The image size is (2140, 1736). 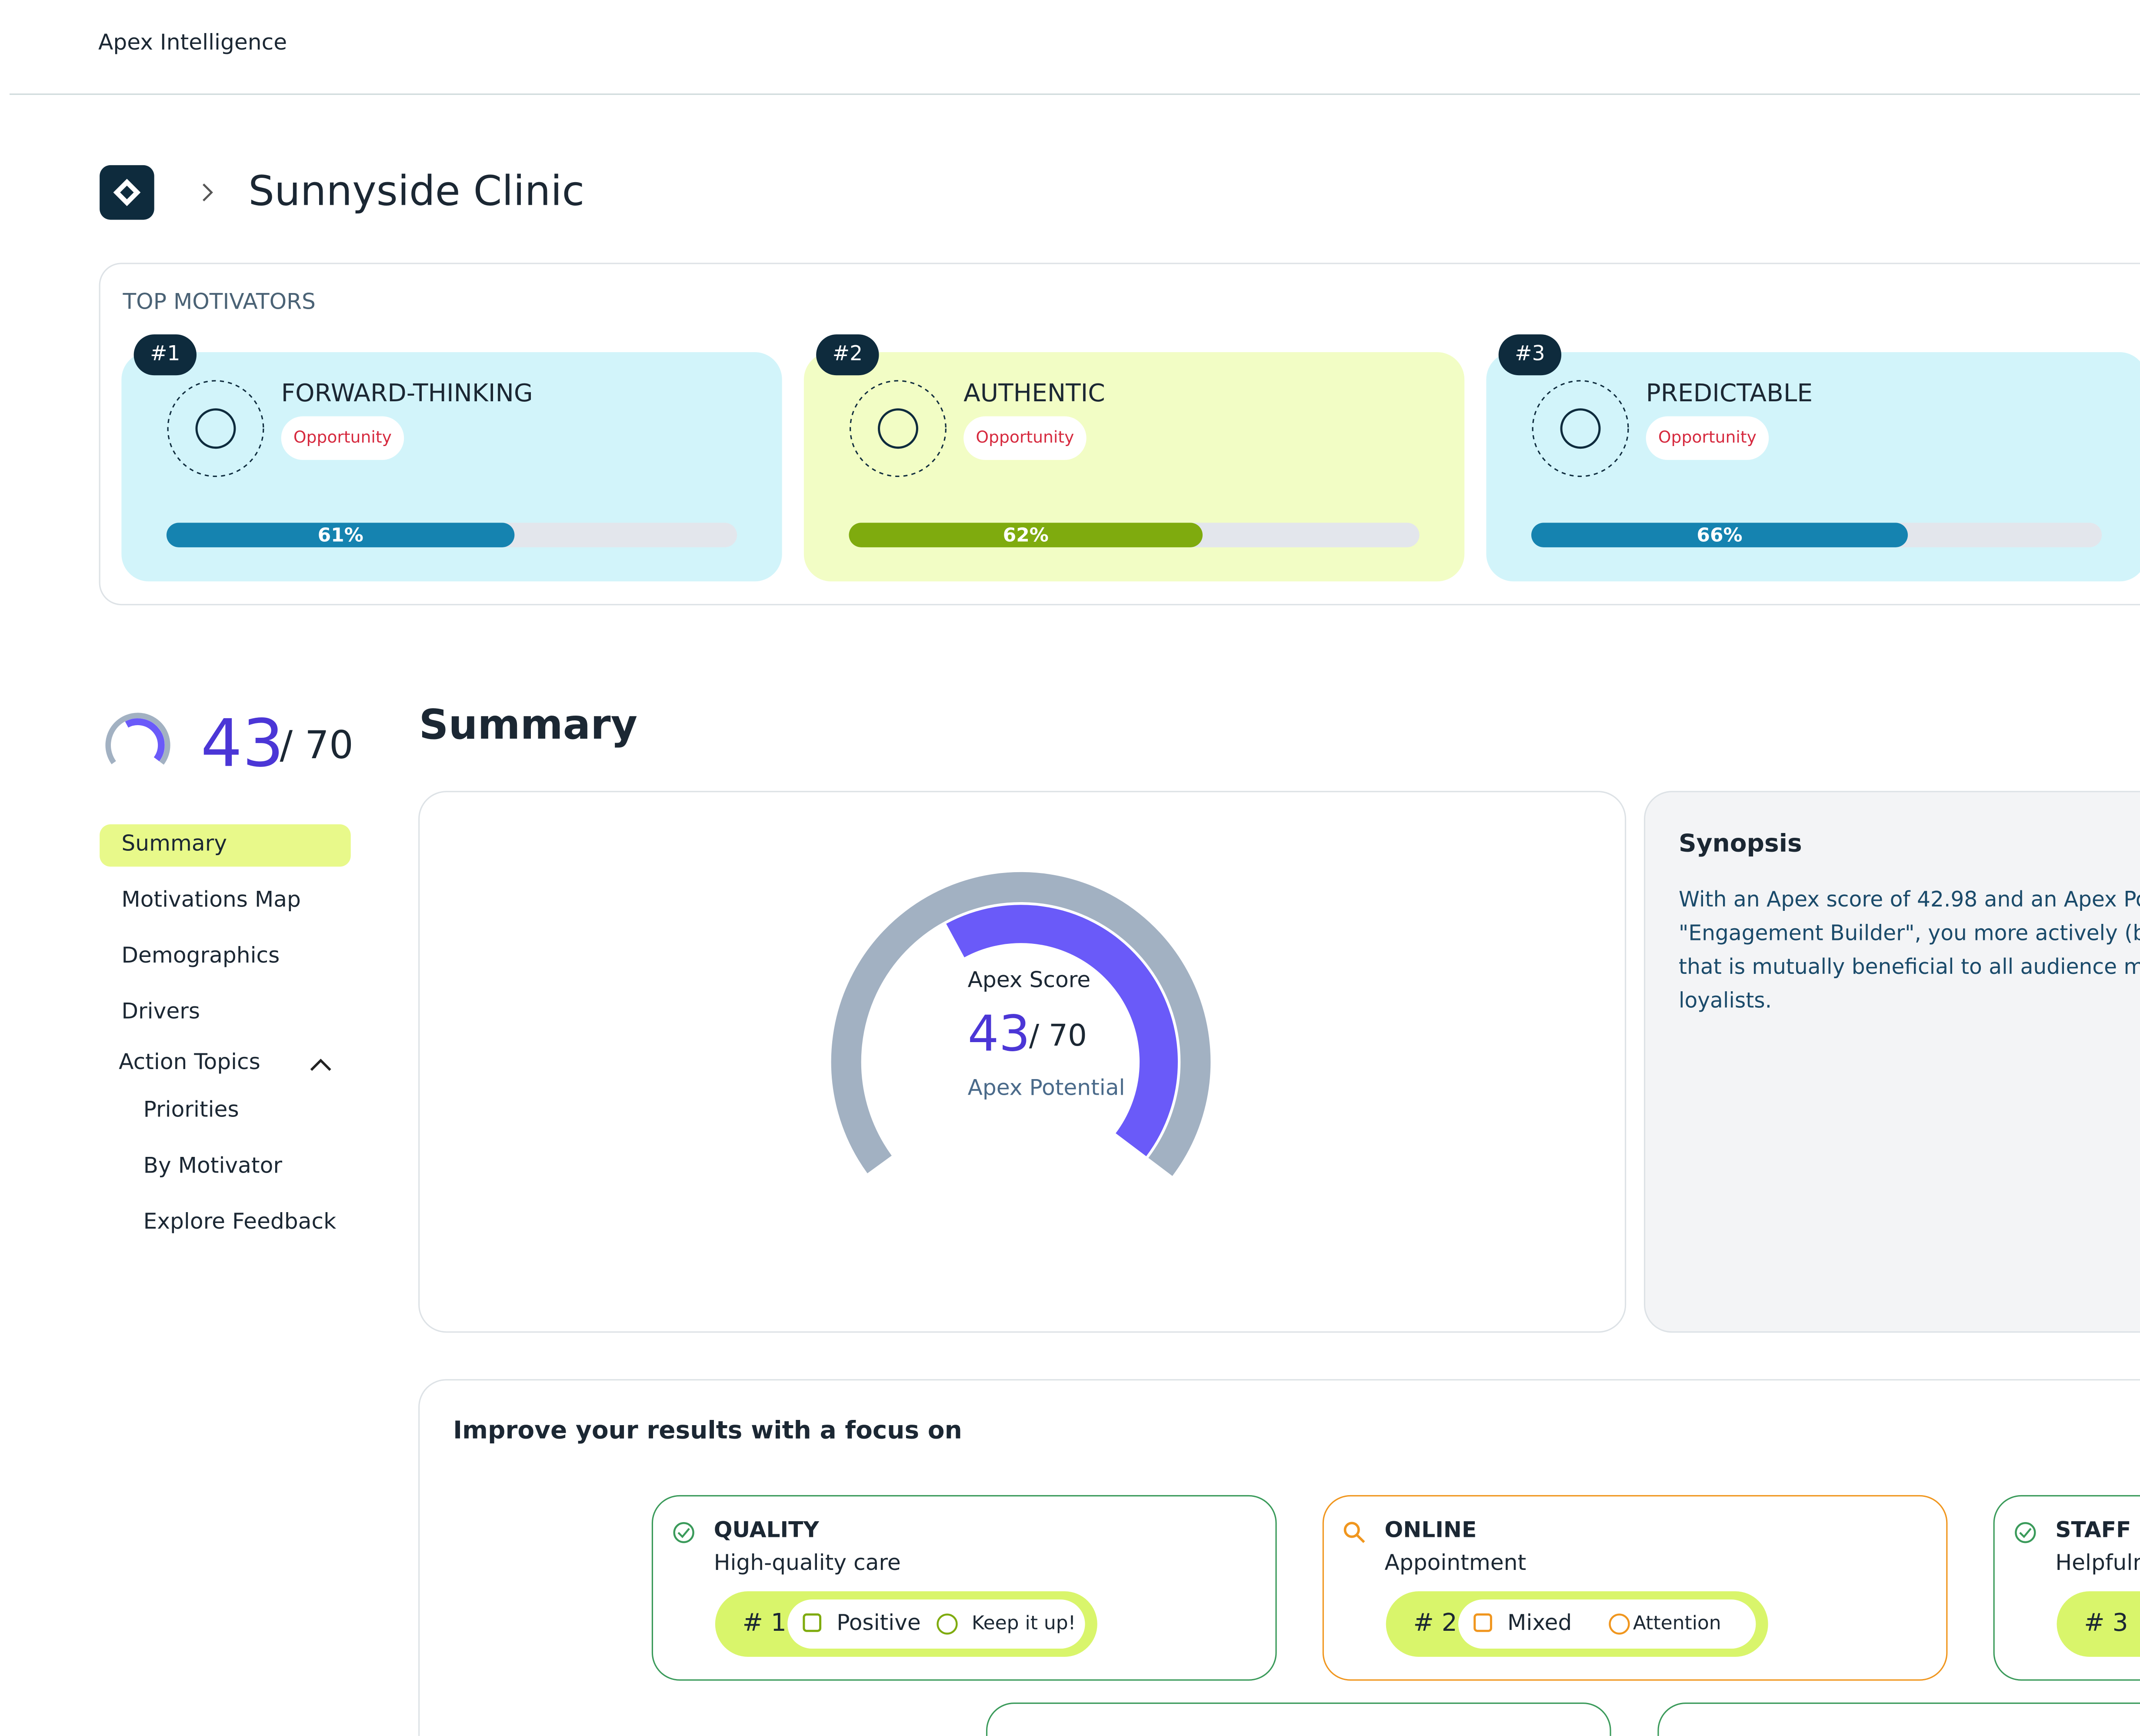 I want to click on nav-sub-item: Priorities, so click(x=191, y=1109).